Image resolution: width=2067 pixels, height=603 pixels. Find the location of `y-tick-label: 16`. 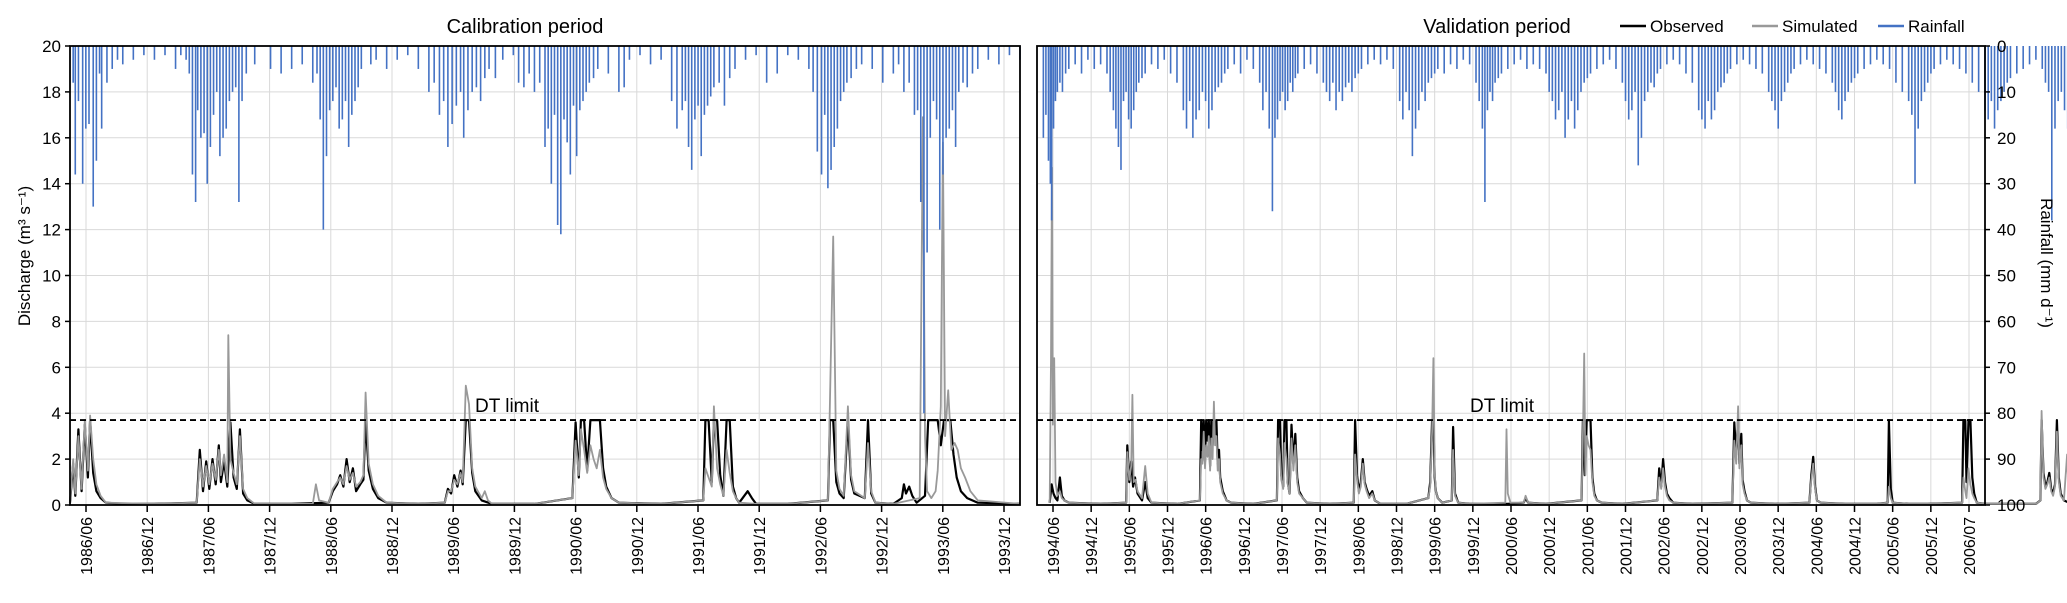

y-tick-label: 16 is located at coordinates (51, 138).